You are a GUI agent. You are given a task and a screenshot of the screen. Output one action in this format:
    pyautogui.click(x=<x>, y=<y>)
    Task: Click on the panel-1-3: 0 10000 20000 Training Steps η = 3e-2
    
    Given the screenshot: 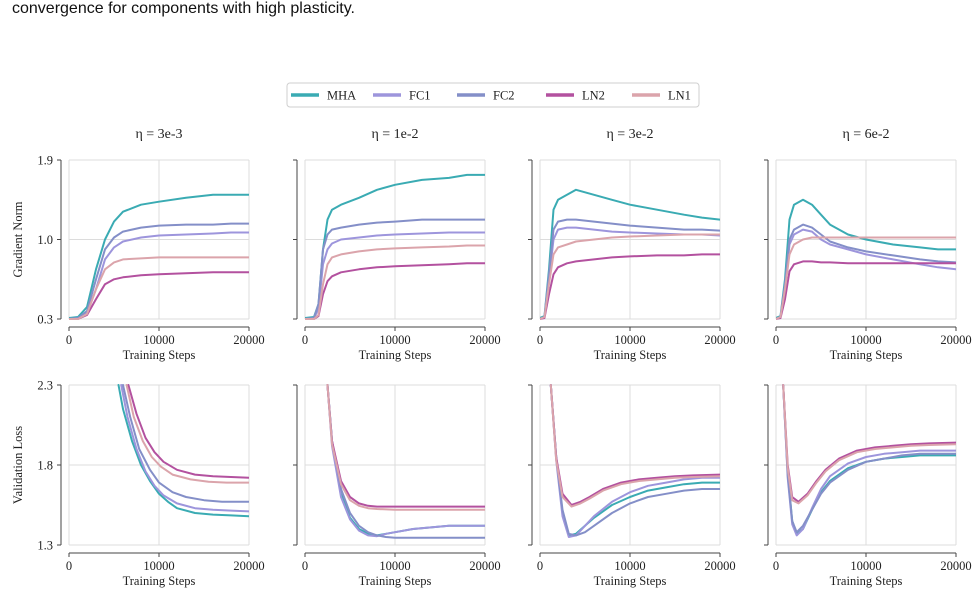 What is the action you would take?
    pyautogui.click(x=632, y=244)
    